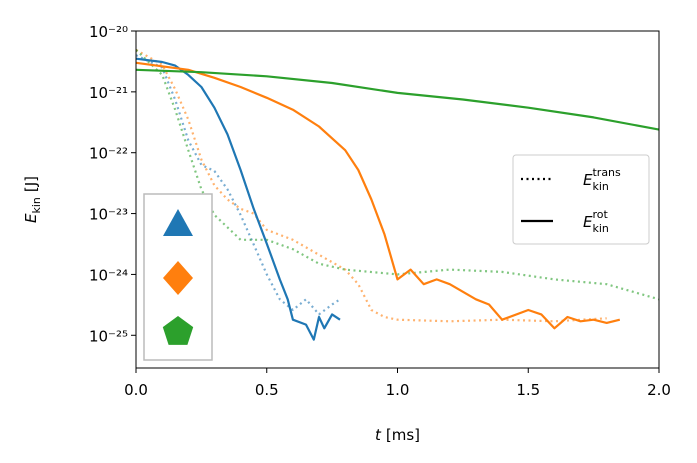  What do you see at coordinates (108, 93) in the screenshot?
I see `y-tick-label: 10⁻²¹` at bounding box center [108, 93].